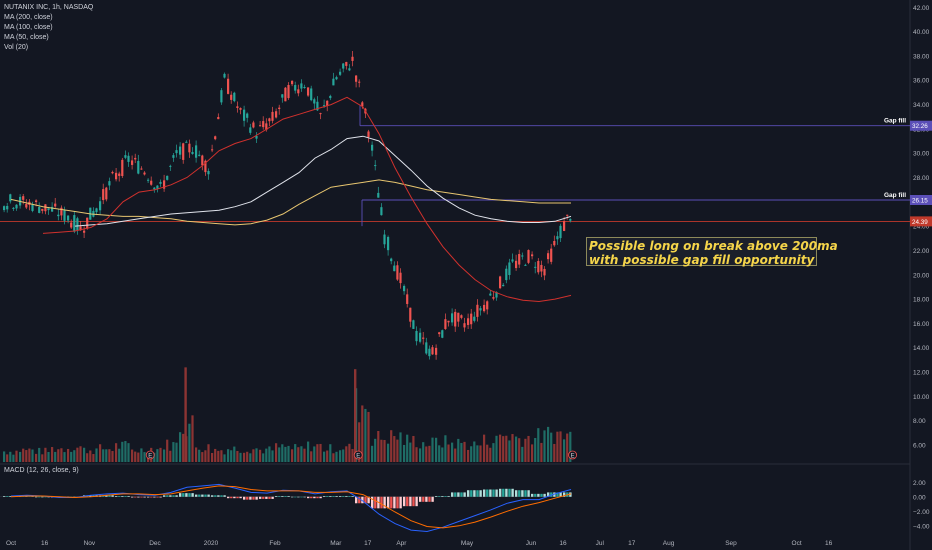 The width and height of the screenshot is (932, 550). What do you see at coordinates (632, 543) in the screenshot?
I see `time-tick-label: 17` at bounding box center [632, 543].